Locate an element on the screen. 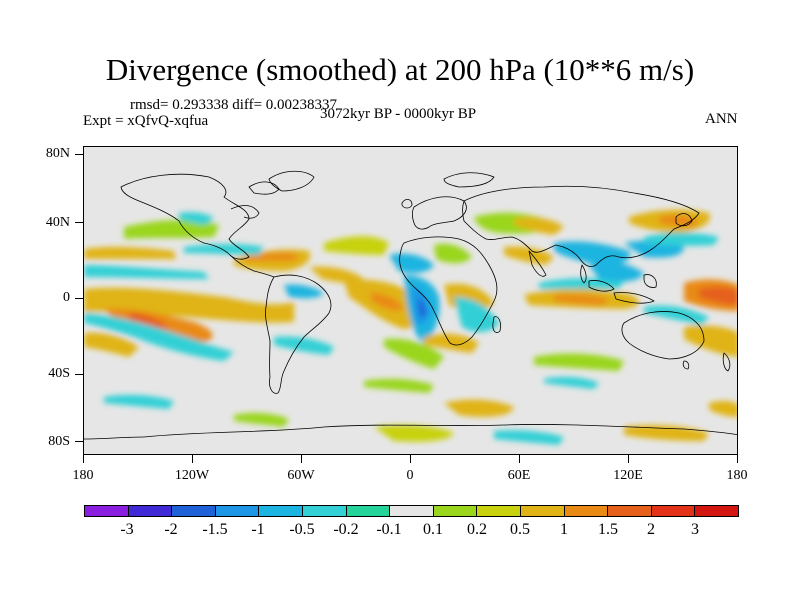 This screenshot has width=800, height=600. coastline-antarctica is located at coordinates (440, 431).